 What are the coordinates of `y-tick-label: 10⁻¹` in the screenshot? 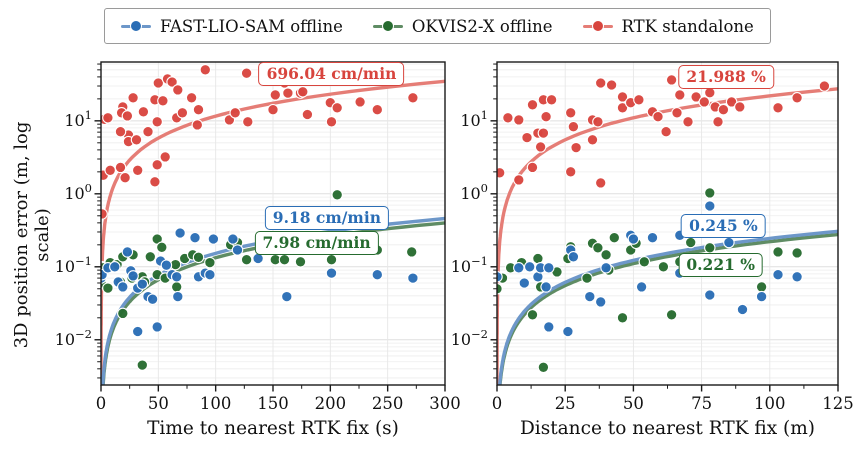 It's located at (469, 265).